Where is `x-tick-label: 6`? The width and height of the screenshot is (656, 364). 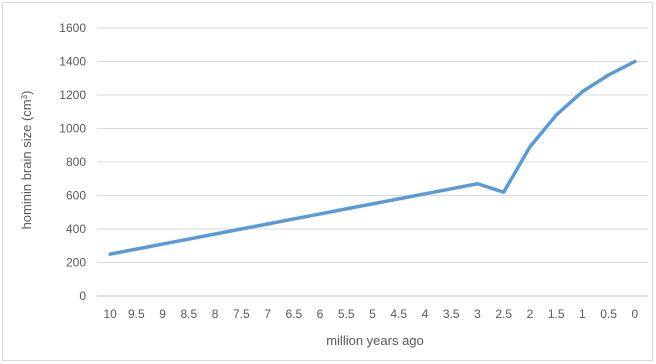 x-tick-label: 6 is located at coordinates (320, 314).